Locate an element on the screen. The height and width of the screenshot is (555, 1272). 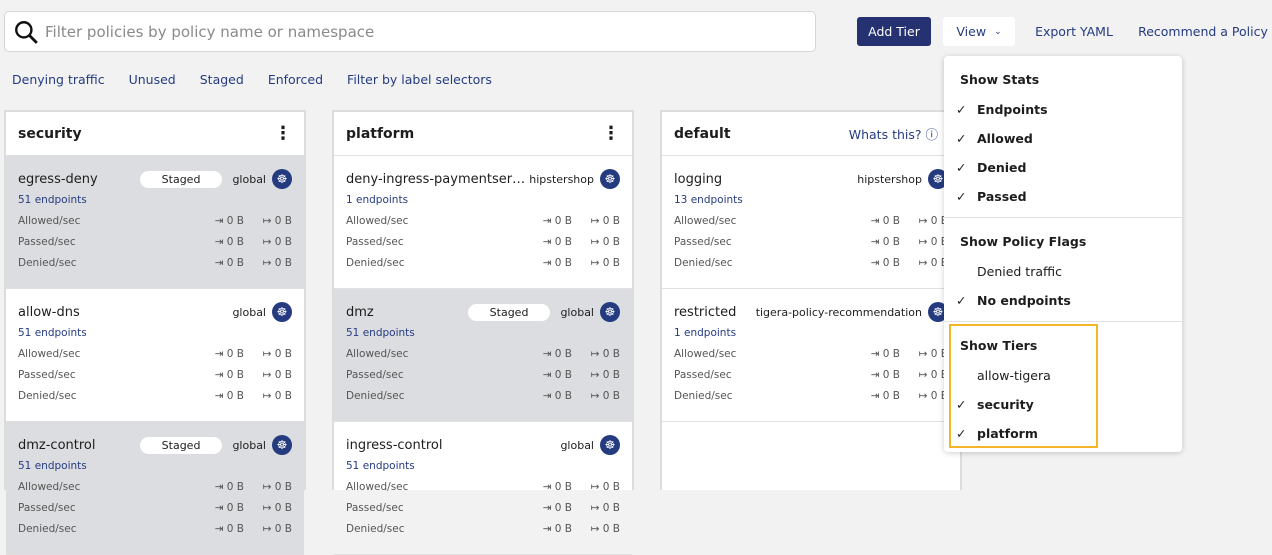
menu-item: security is located at coordinates (1063, 404).